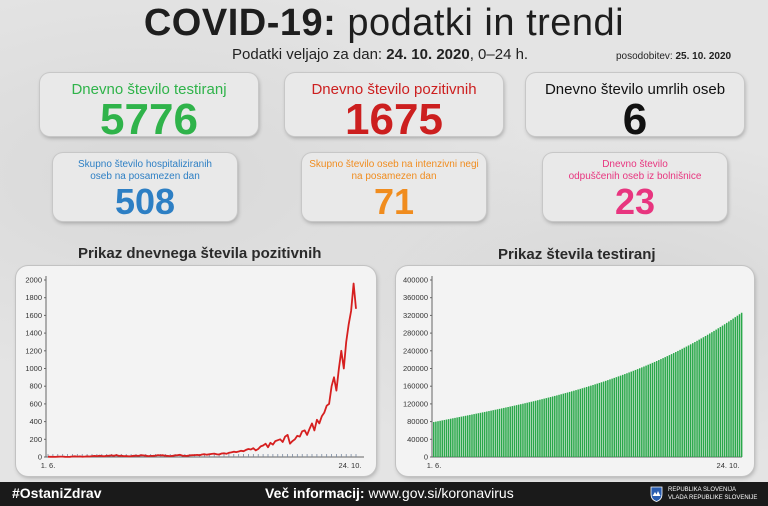  Describe the element at coordinates (415, 403) in the screenshot. I see `chart-tests-y-tick-label: 120000` at that location.